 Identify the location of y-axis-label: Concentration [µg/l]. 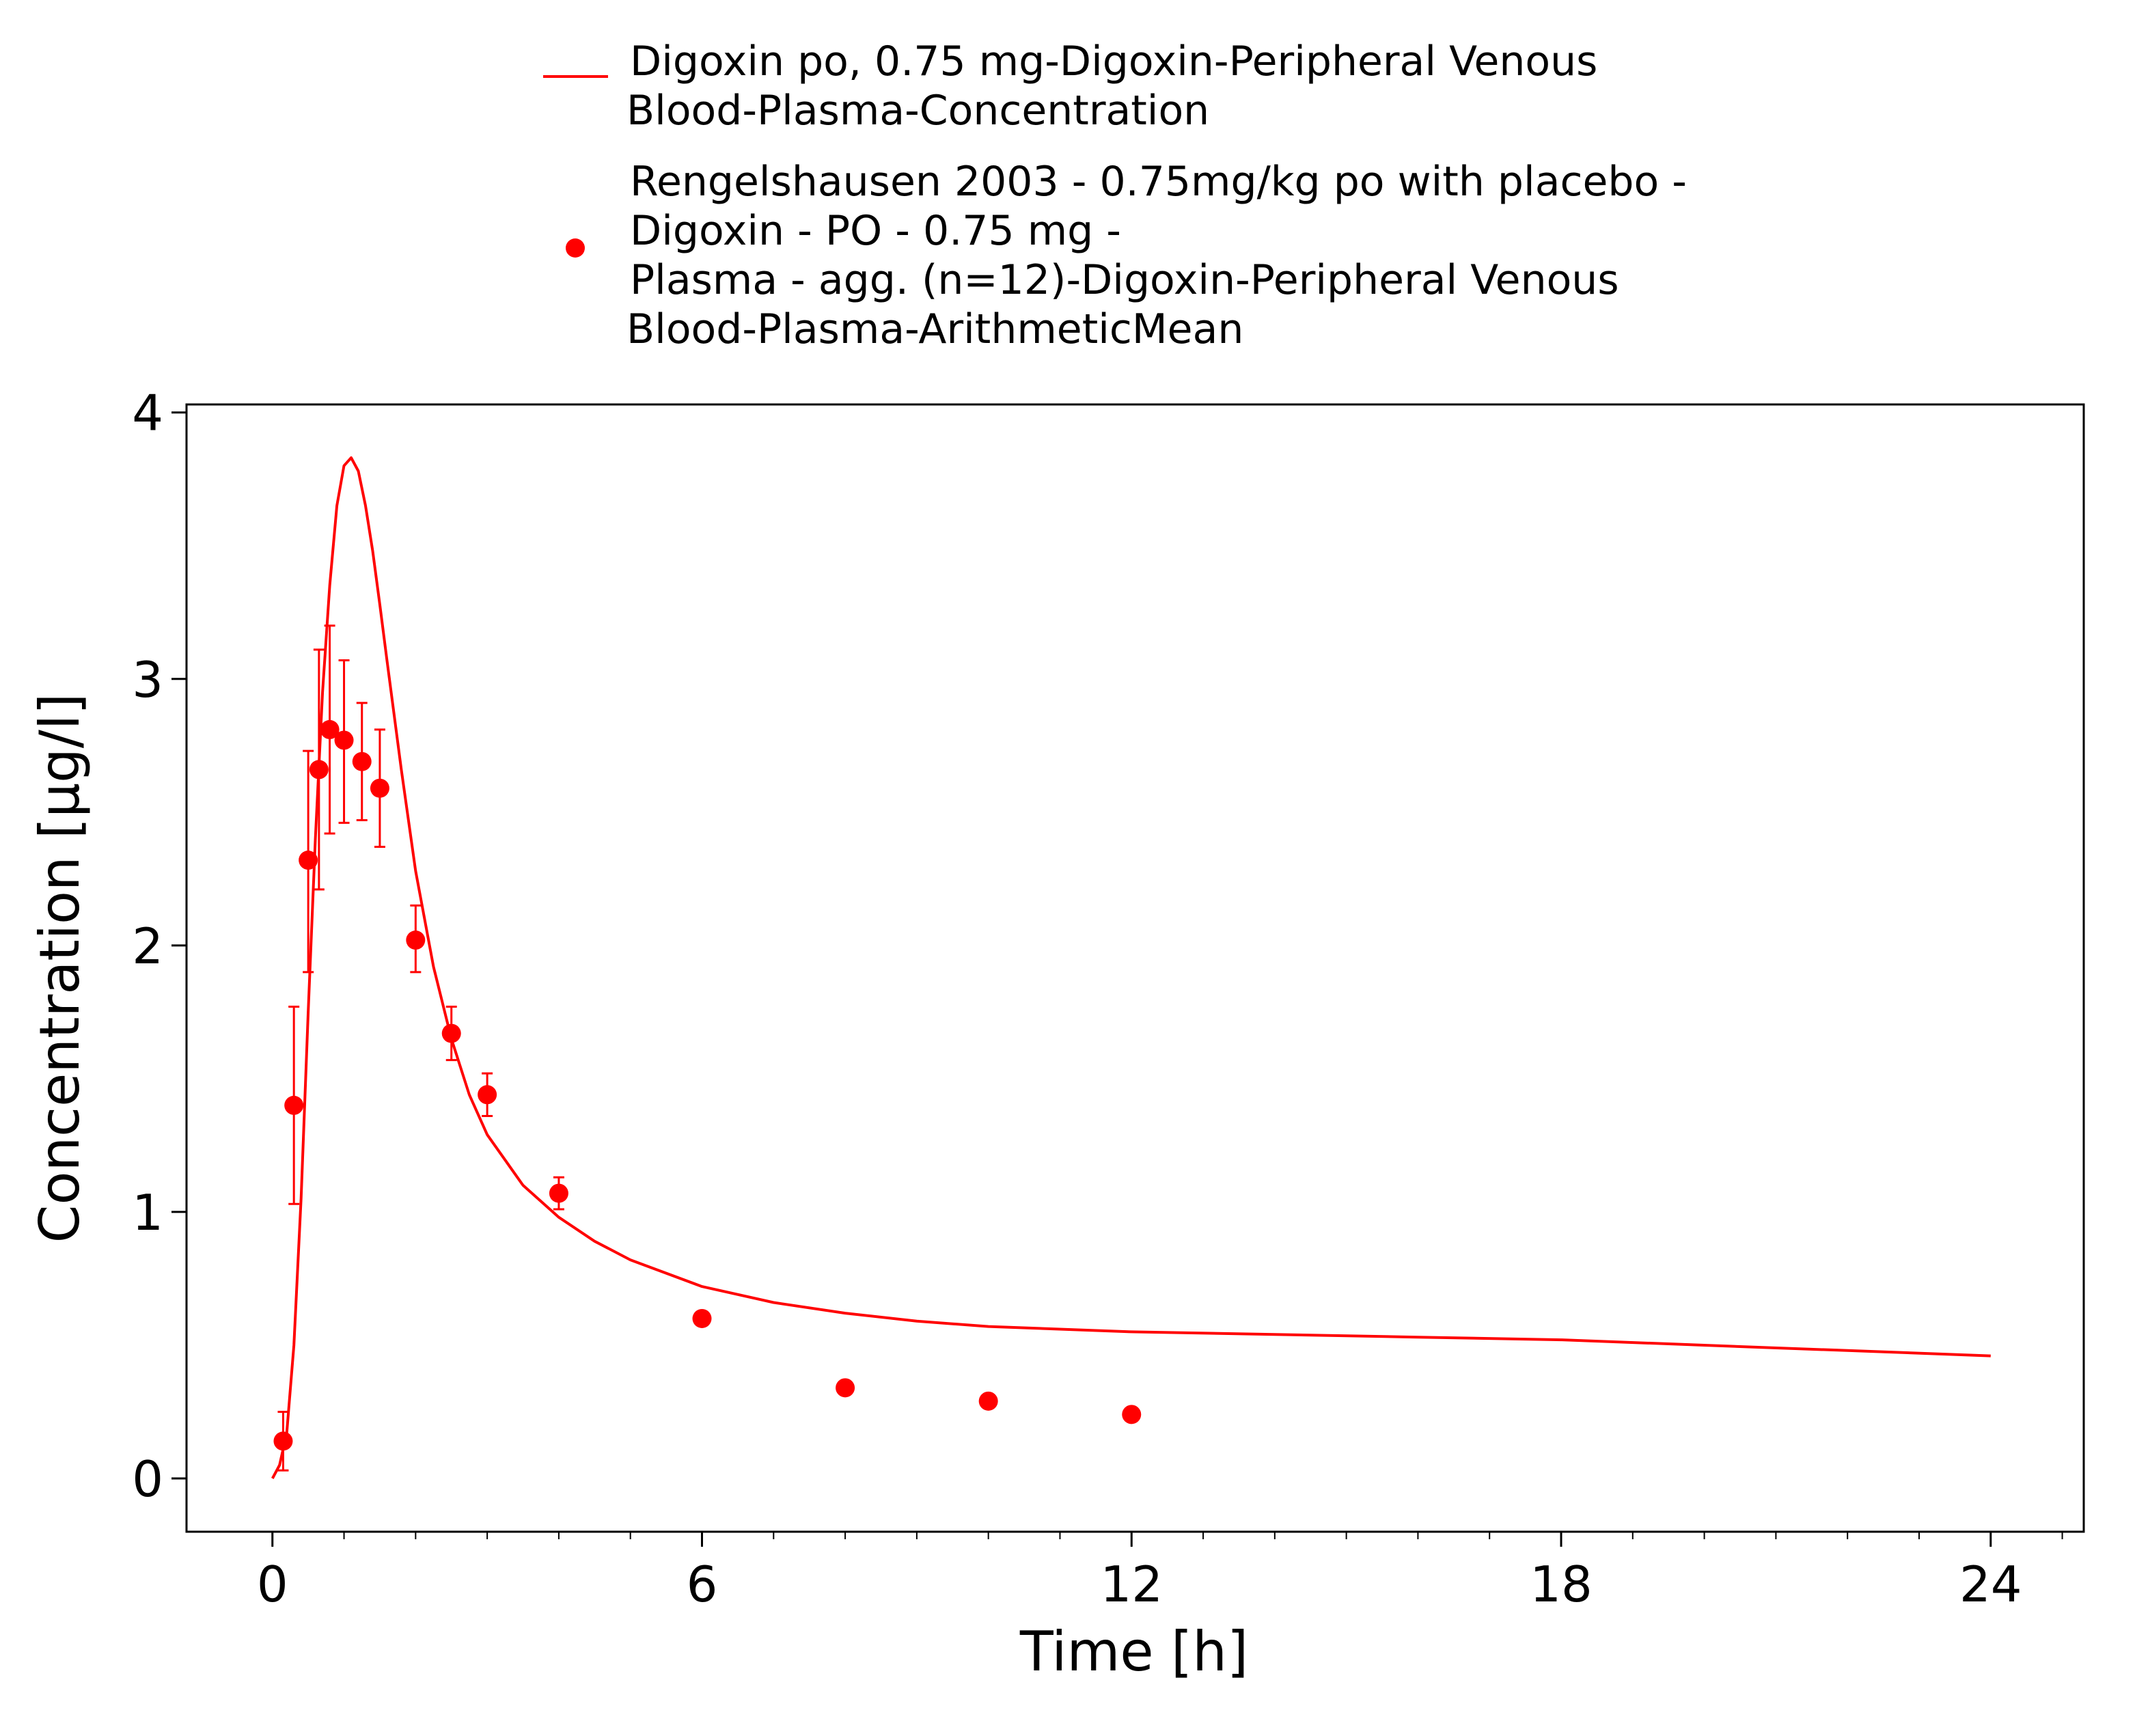
(60, 968).